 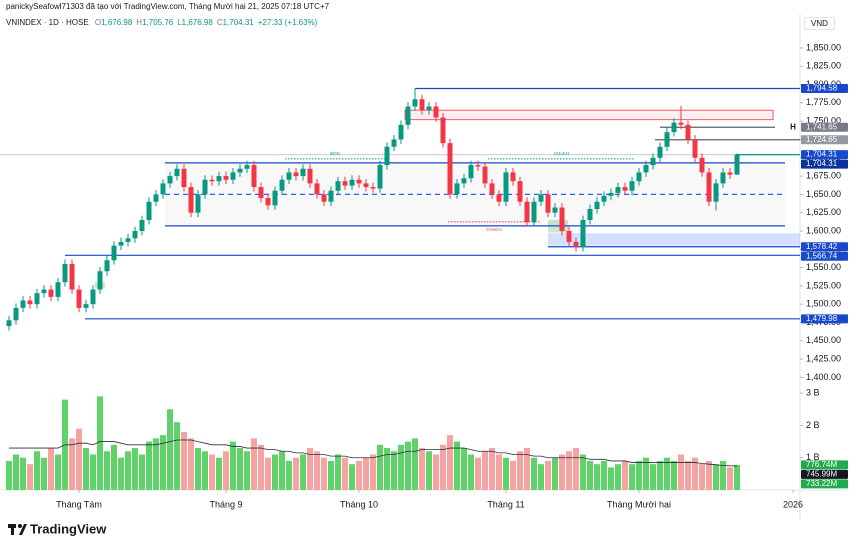 I want to click on brand-logo, so click(x=17, y=529).